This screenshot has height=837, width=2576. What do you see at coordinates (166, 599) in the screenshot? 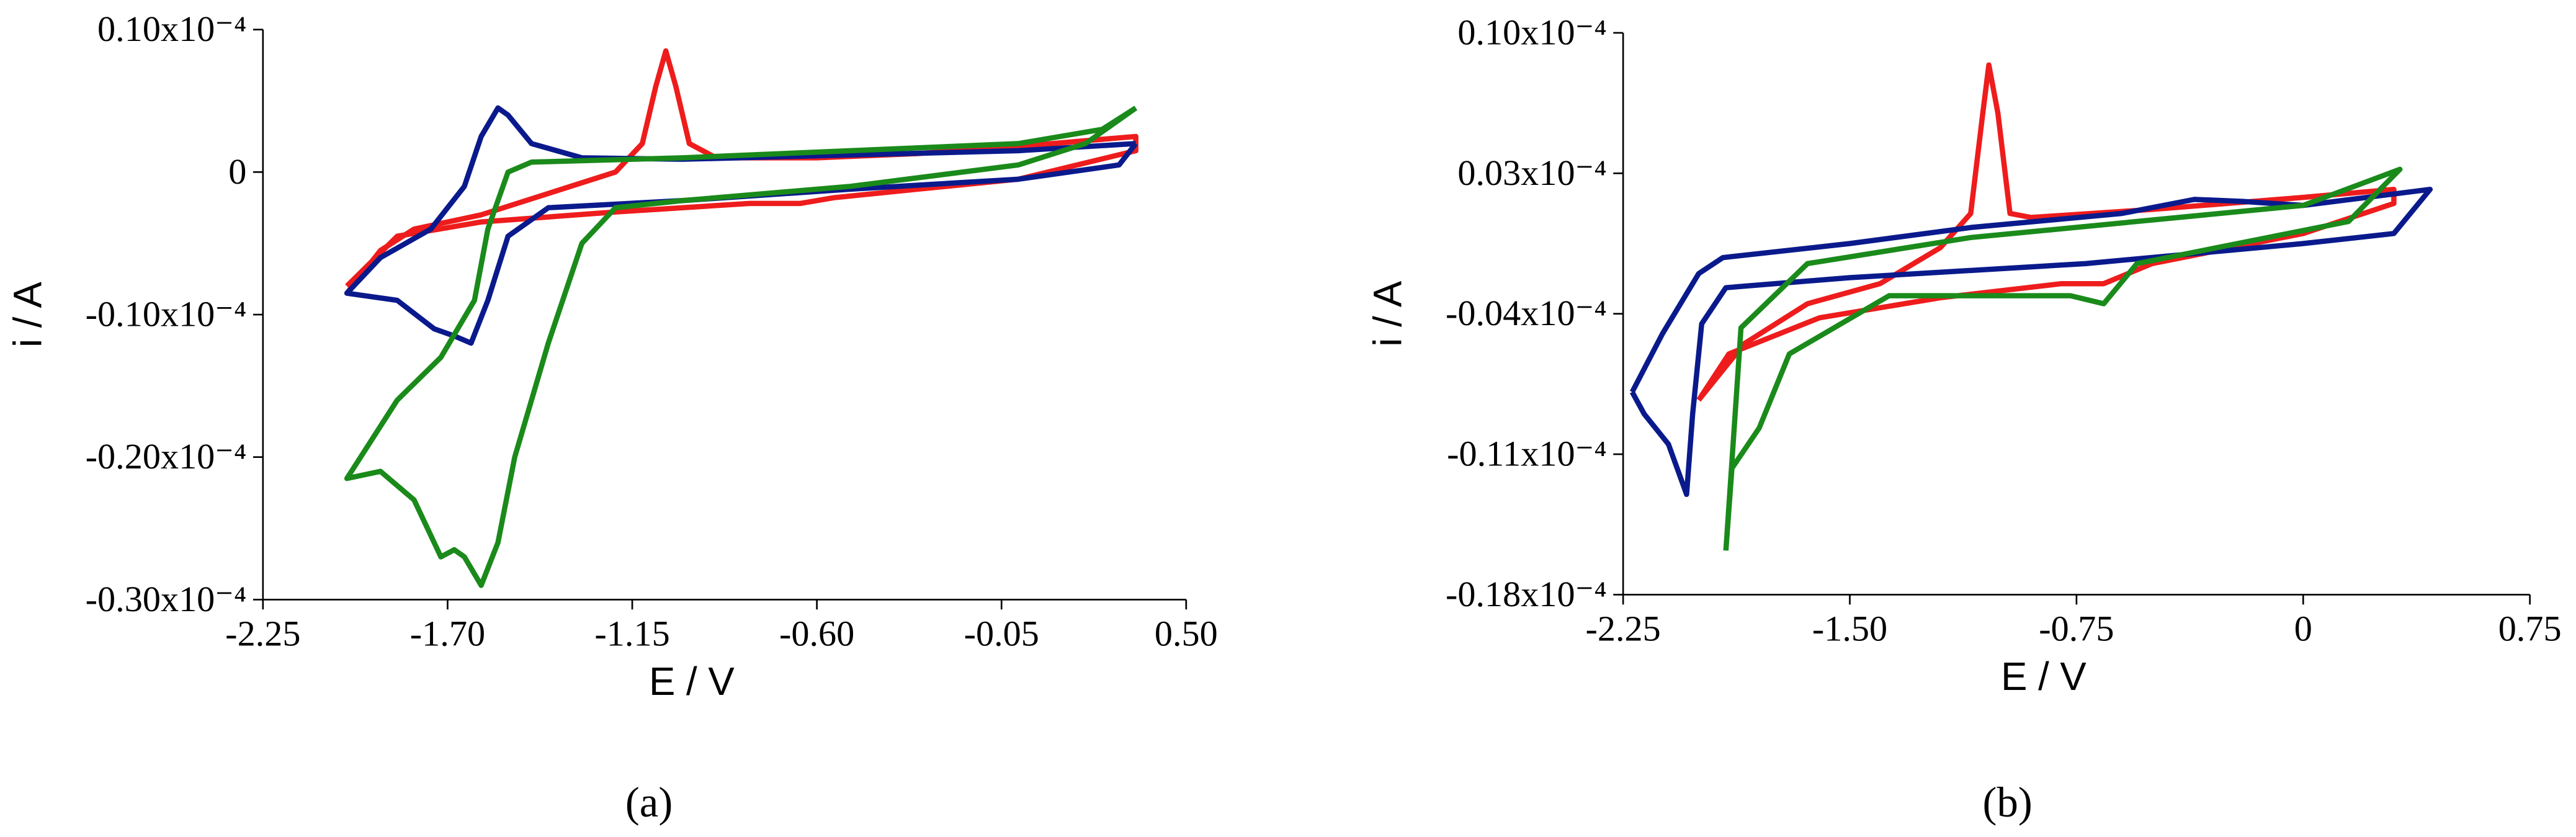
I see `y-tick-label: -0.30x10⁻⁴` at bounding box center [166, 599].